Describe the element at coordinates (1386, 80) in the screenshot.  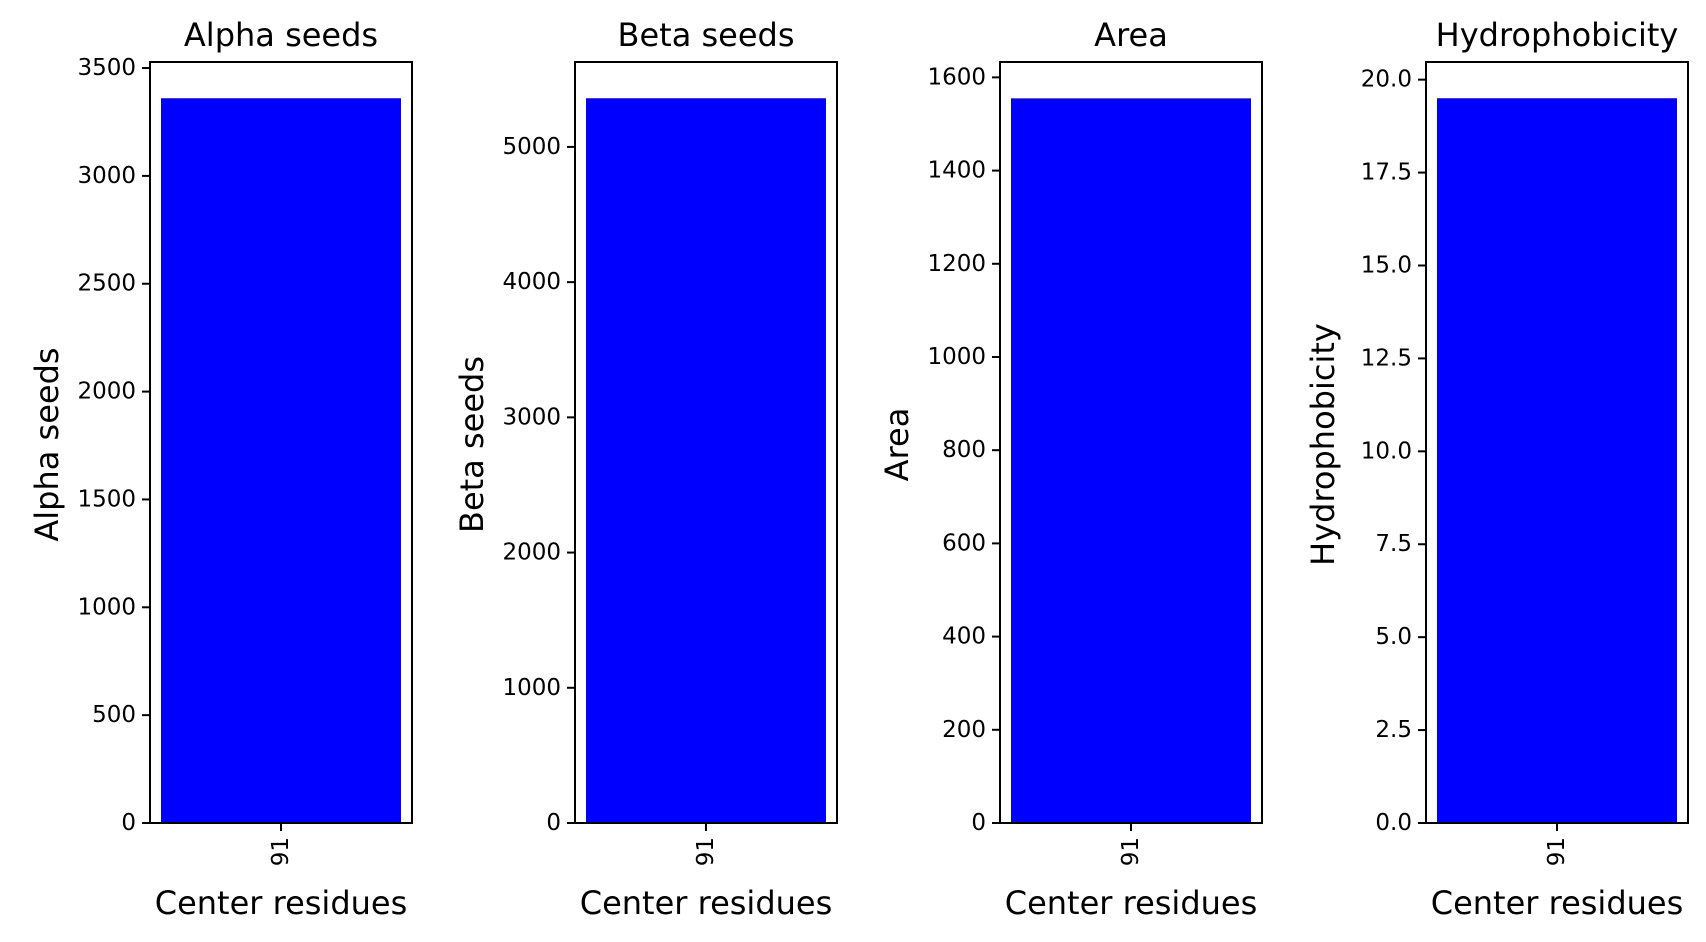
I see `y-tick-label: 20.0` at that location.